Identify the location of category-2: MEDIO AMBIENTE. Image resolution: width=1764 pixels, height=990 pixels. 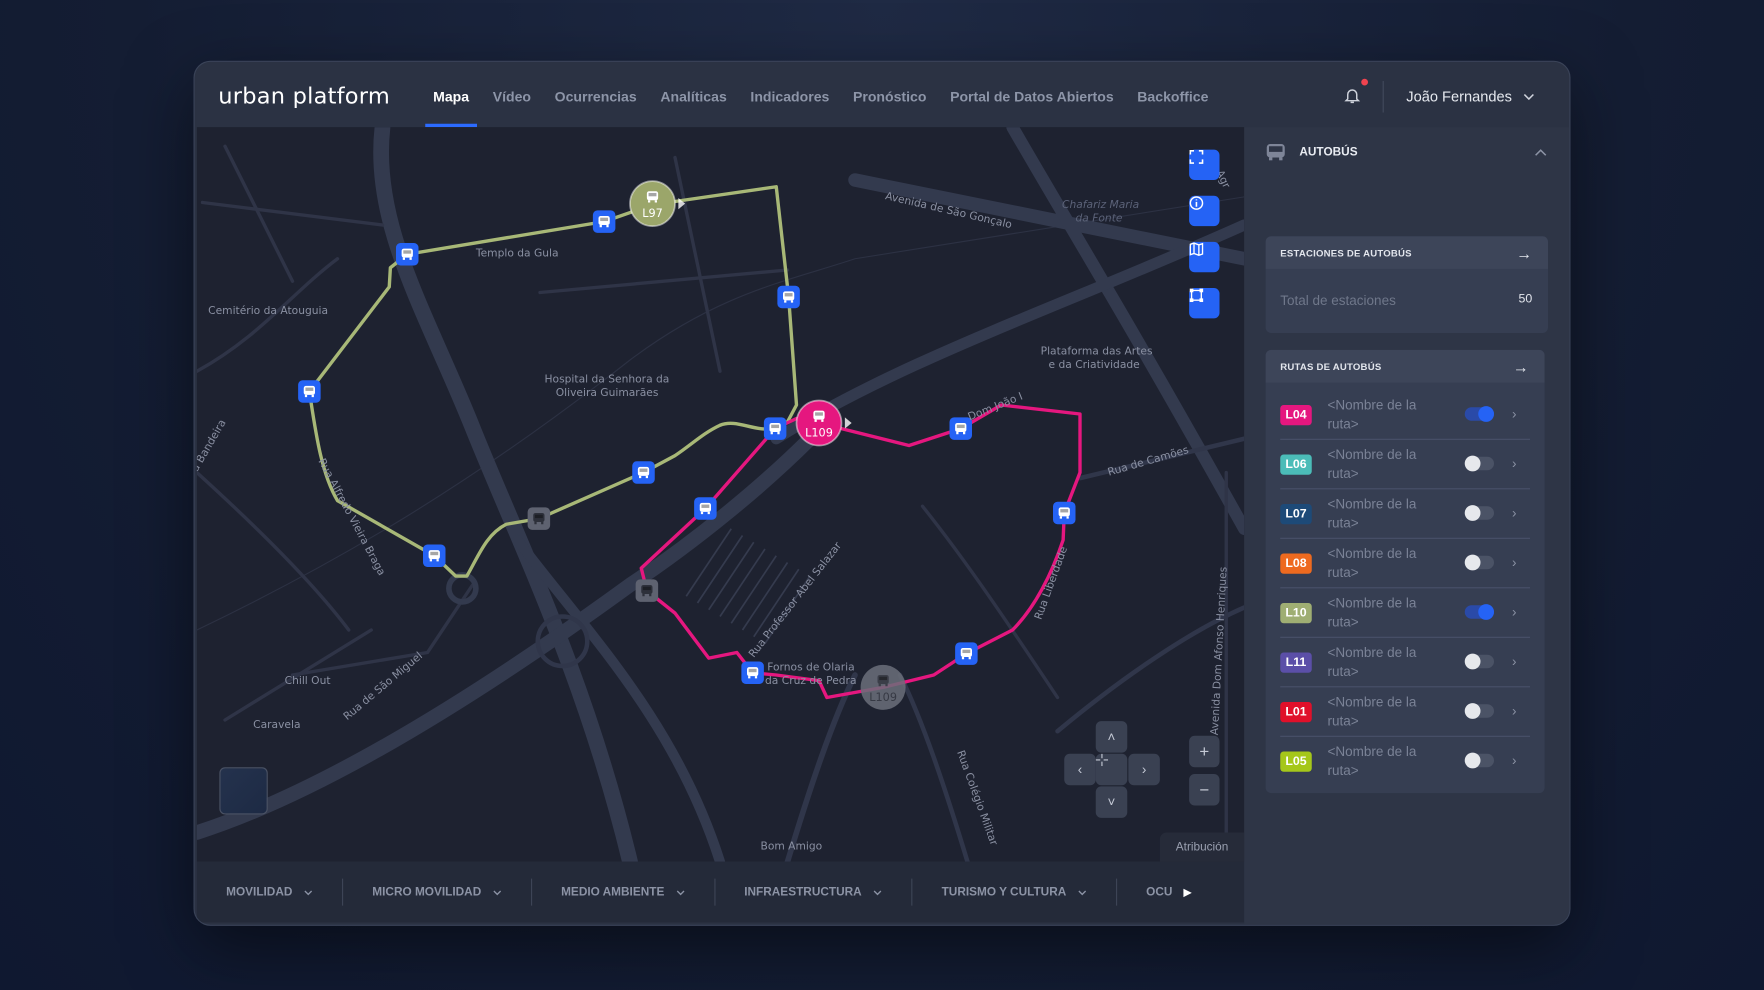
(623, 892).